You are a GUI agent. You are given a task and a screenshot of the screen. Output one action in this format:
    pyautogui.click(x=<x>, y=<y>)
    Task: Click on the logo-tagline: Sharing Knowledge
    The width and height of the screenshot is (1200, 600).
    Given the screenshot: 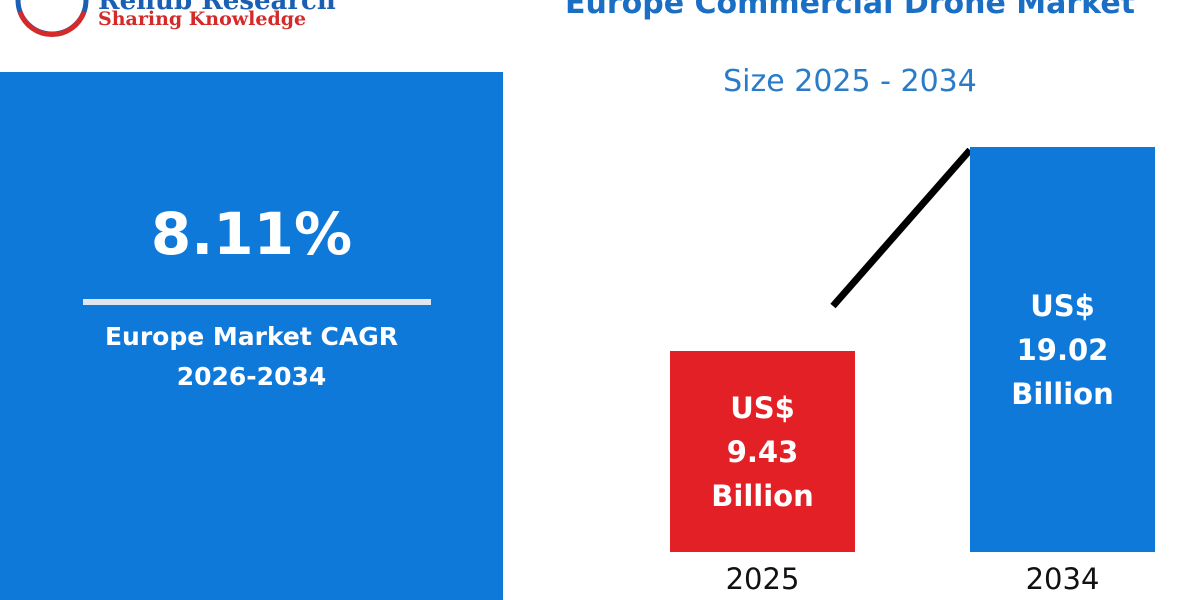 What is the action you would take?
    pyautogui.click(x=202, y=19)
    